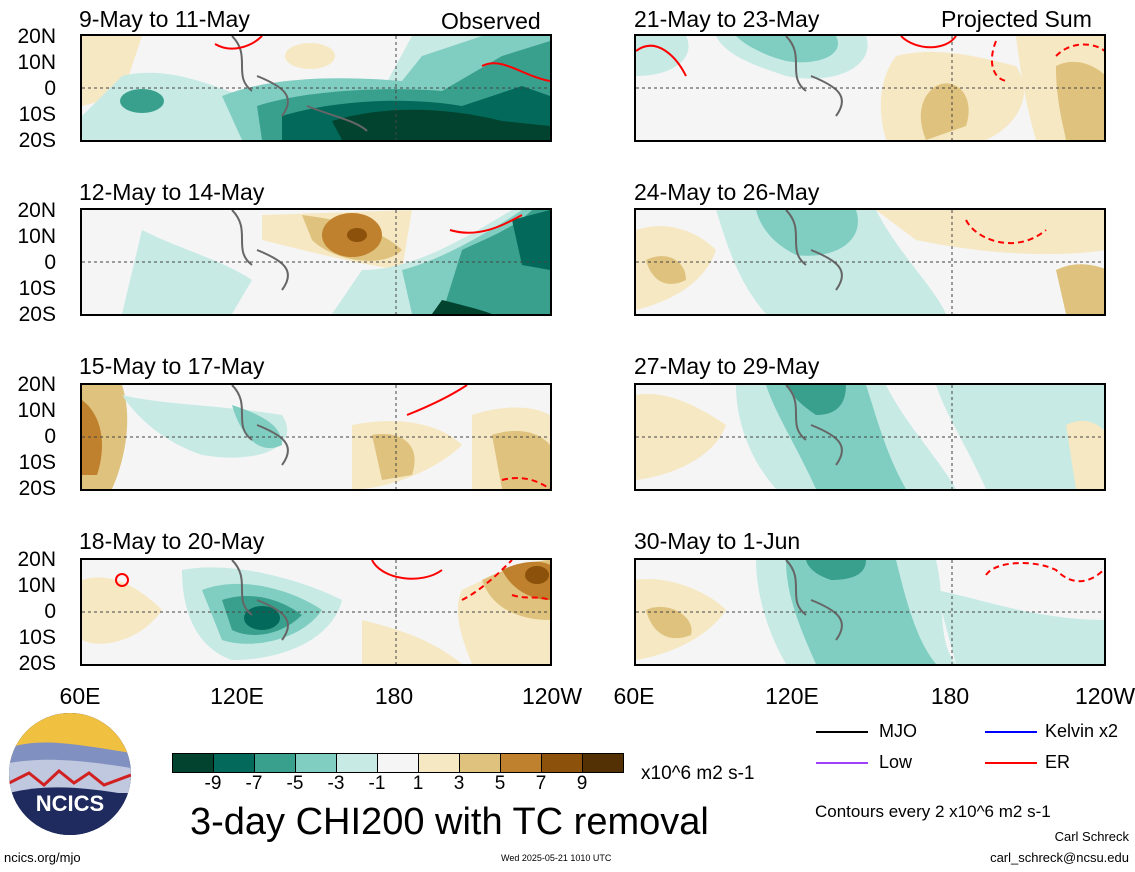  What do you see at coordinates (727, 192) in the screenshot?
I see `panel-title-6: 24-May to 26-May` at bounding box center [727, 192].